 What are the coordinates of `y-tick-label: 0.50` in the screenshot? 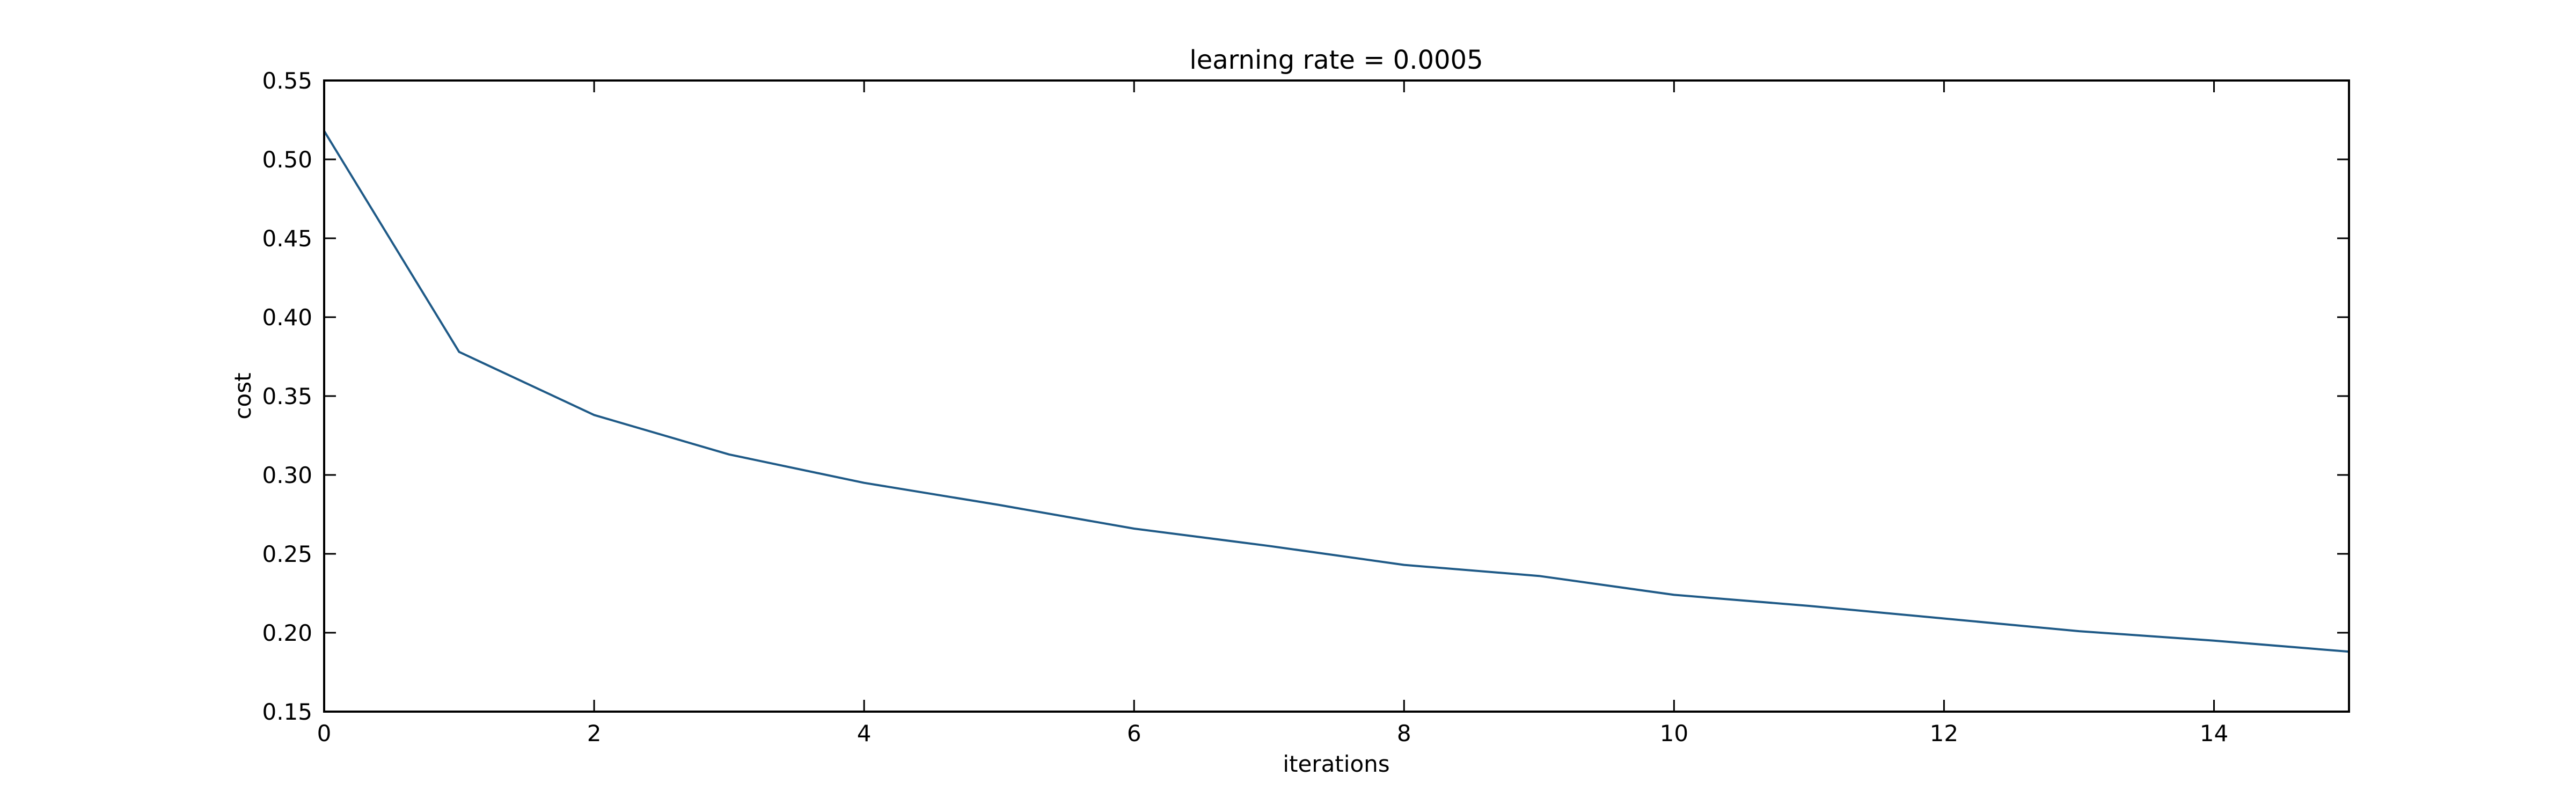 It's located at (287, 160).